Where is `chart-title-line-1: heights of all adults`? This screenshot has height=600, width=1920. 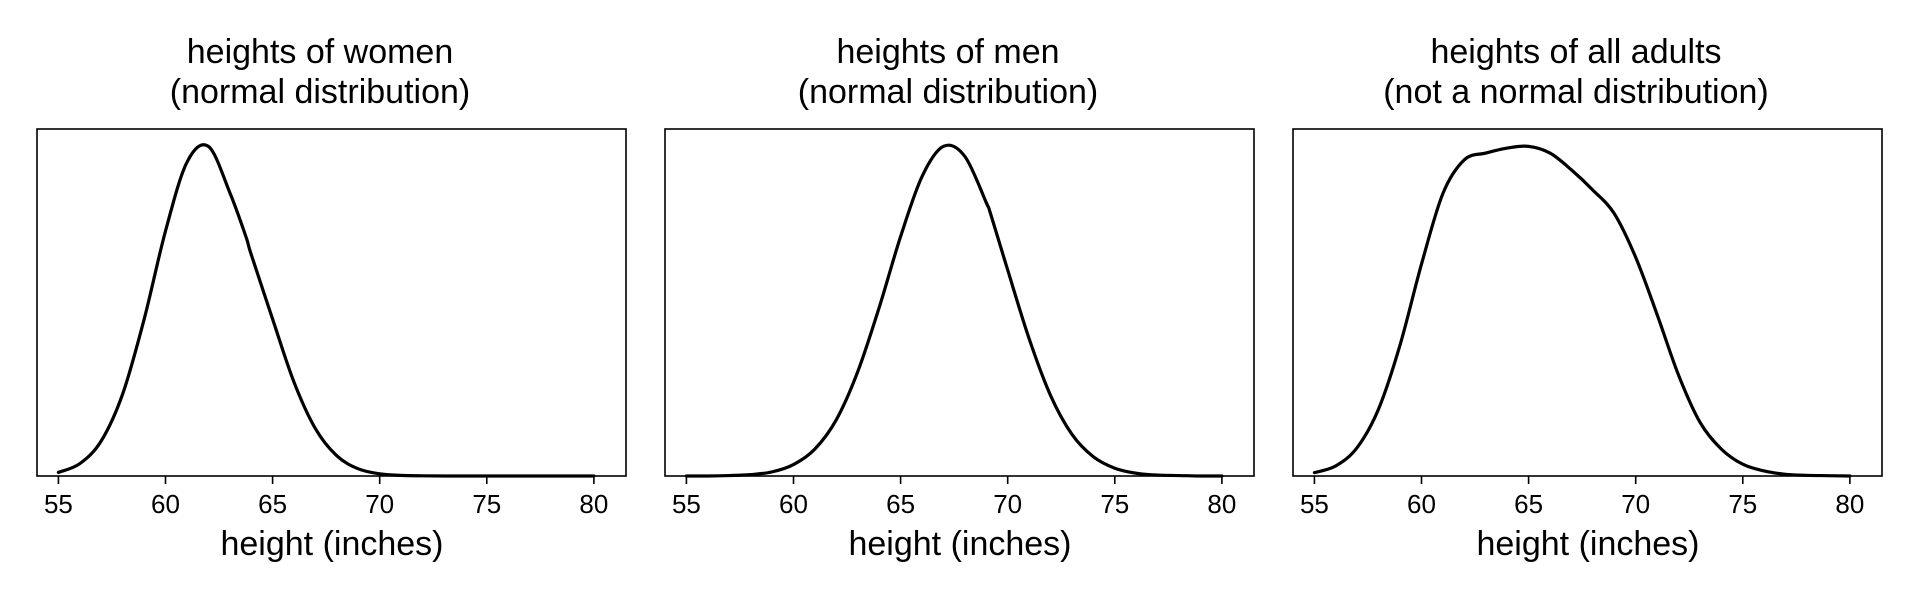
chart-title-line-1: heights of all adults is located at coordinates (1576, 52).